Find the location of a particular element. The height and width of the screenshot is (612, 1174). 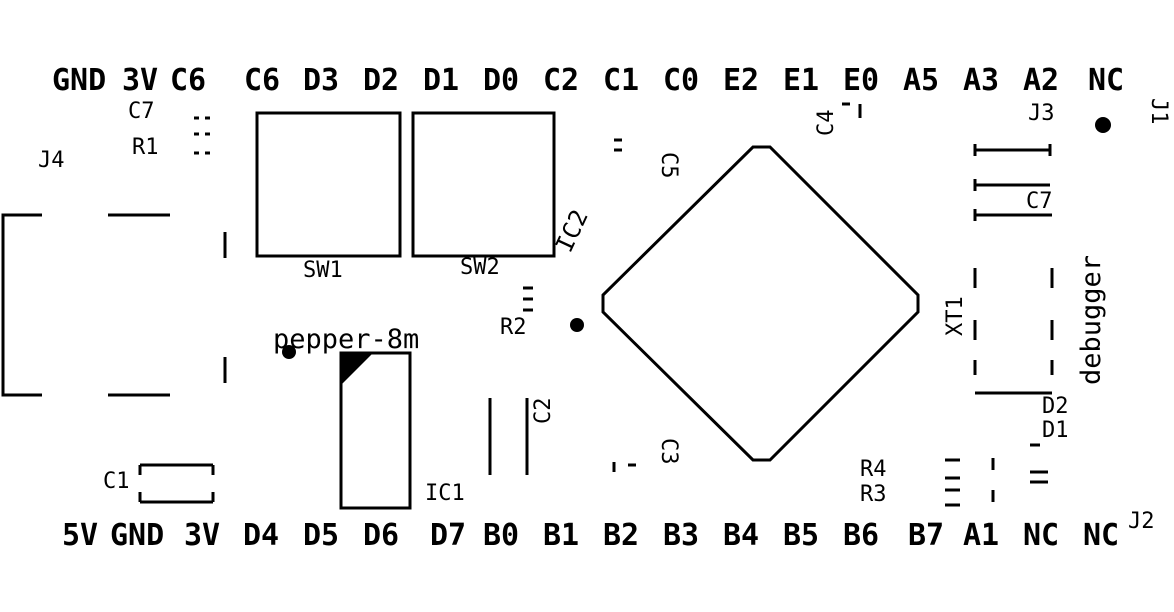

c1-label: C1 is located at coordinates (116, 481).